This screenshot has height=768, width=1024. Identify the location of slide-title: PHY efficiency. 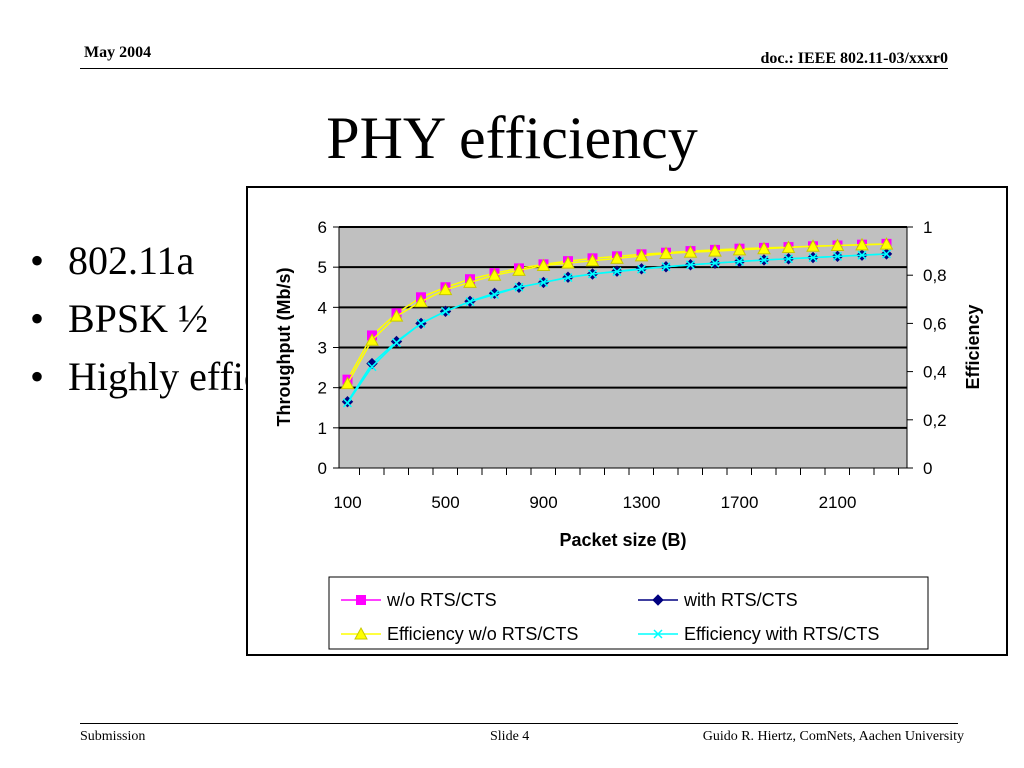
(512, 138).